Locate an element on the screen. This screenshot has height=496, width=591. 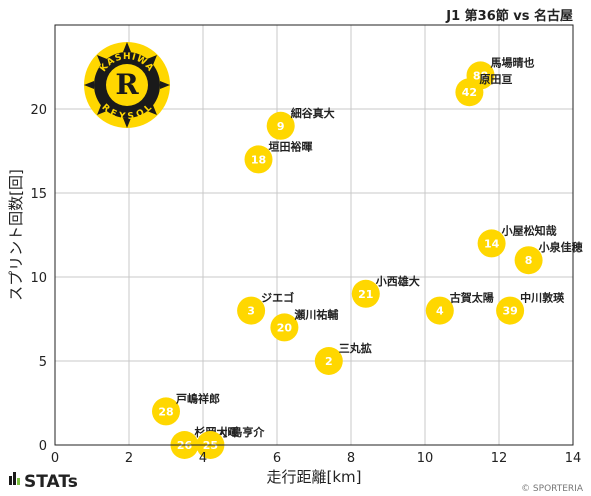
data-point-number: 3 is located at coordinates (251, 311).